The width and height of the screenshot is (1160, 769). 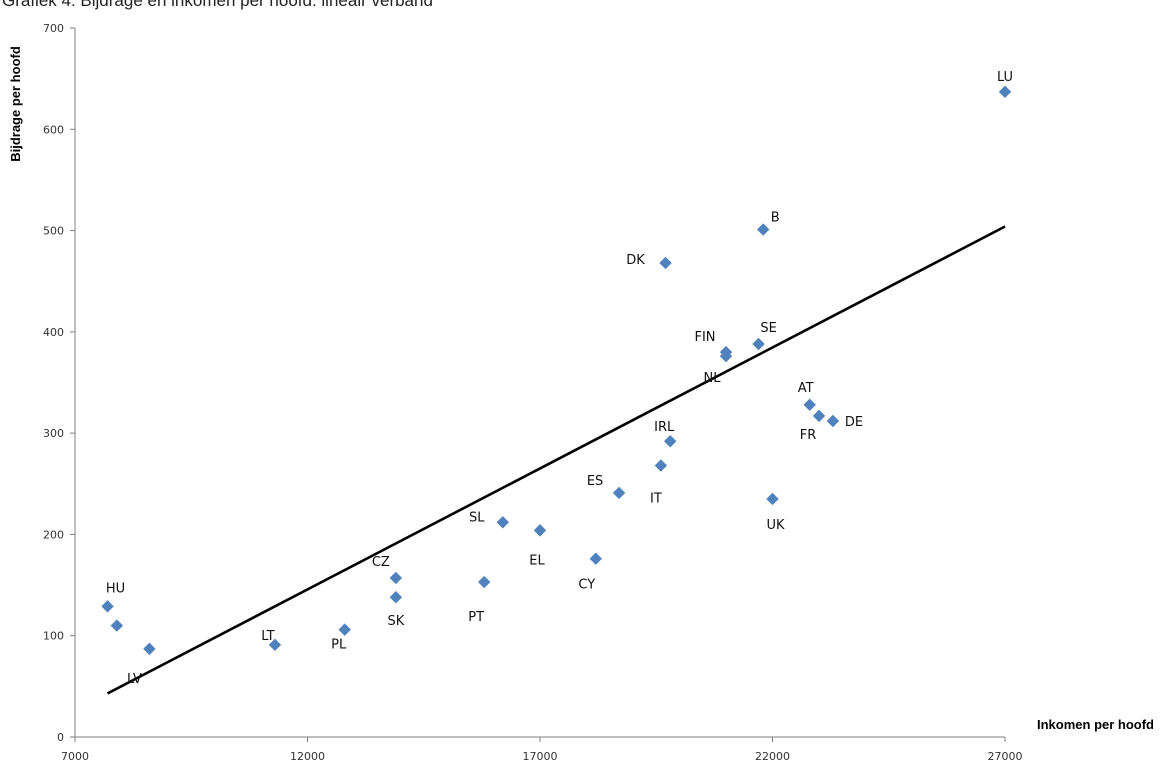 What do you see at coordinates (775, 218) in the screenshot?
I see `point-label-b: B` at bounding box center [775, 218].